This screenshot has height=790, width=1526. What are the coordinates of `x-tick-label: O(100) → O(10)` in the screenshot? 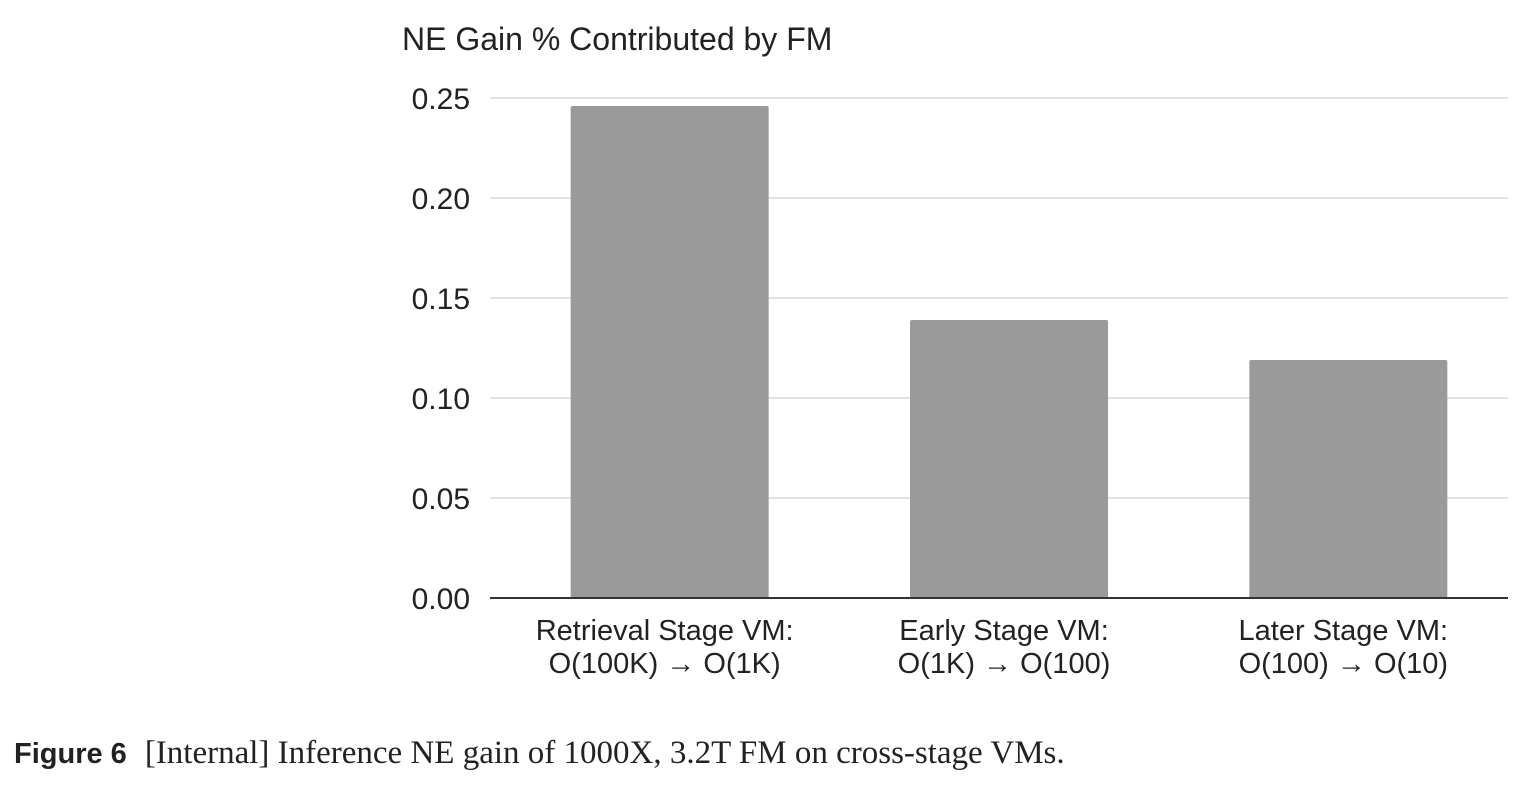 It's located at (1344, 664).